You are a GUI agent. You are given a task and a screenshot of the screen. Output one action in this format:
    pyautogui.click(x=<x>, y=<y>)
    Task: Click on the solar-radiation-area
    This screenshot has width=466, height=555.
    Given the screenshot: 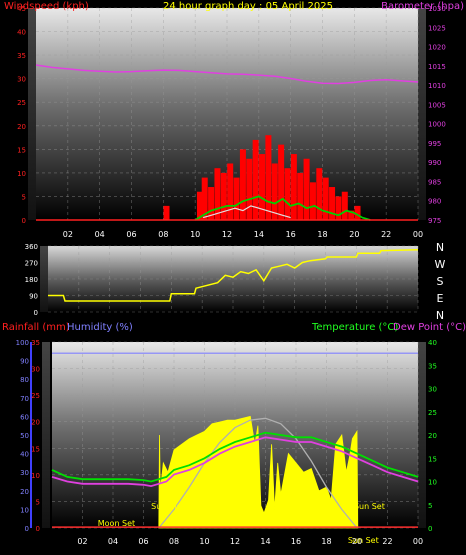 What is the action you would take?
    pyautogui.click(x=258, y=472)
    